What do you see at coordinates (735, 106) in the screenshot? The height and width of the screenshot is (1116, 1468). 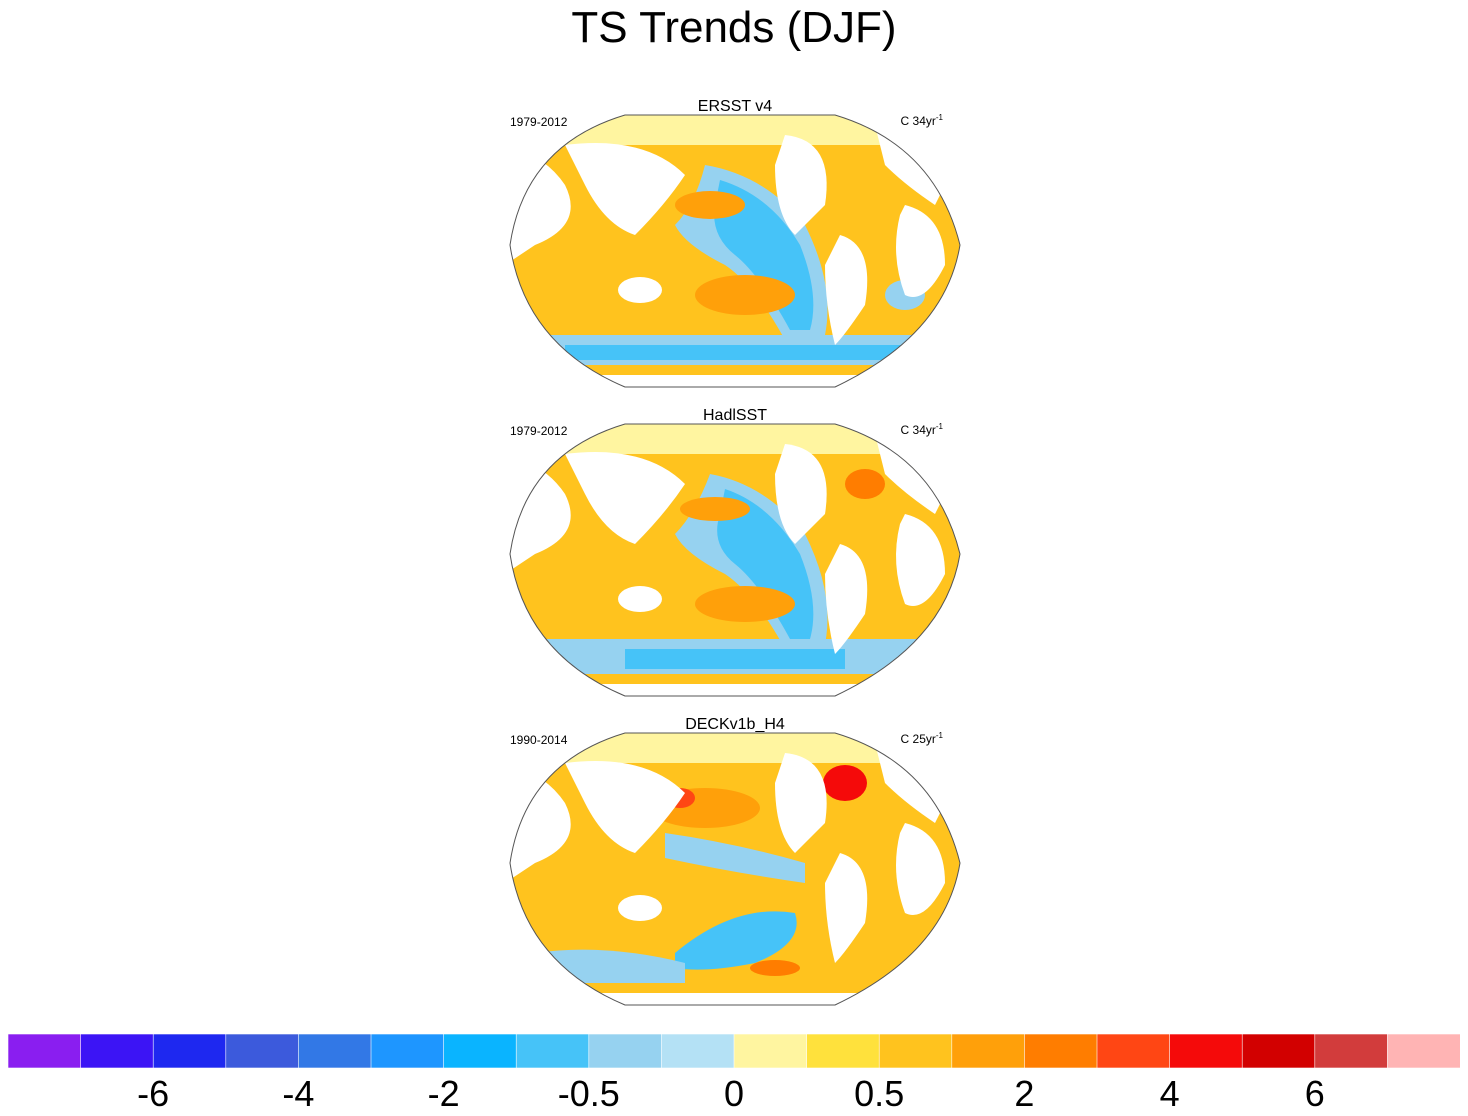 I see `panel-title: ERSST v4` at bounding box center [735, 106].